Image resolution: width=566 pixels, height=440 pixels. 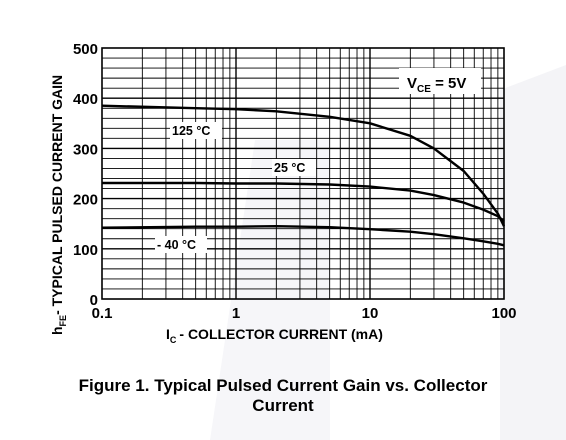 What do you see at coordinates (283, 405) in the screenshot?
I see `figure-caption-line2: Current` at bounding box center [283, 405].